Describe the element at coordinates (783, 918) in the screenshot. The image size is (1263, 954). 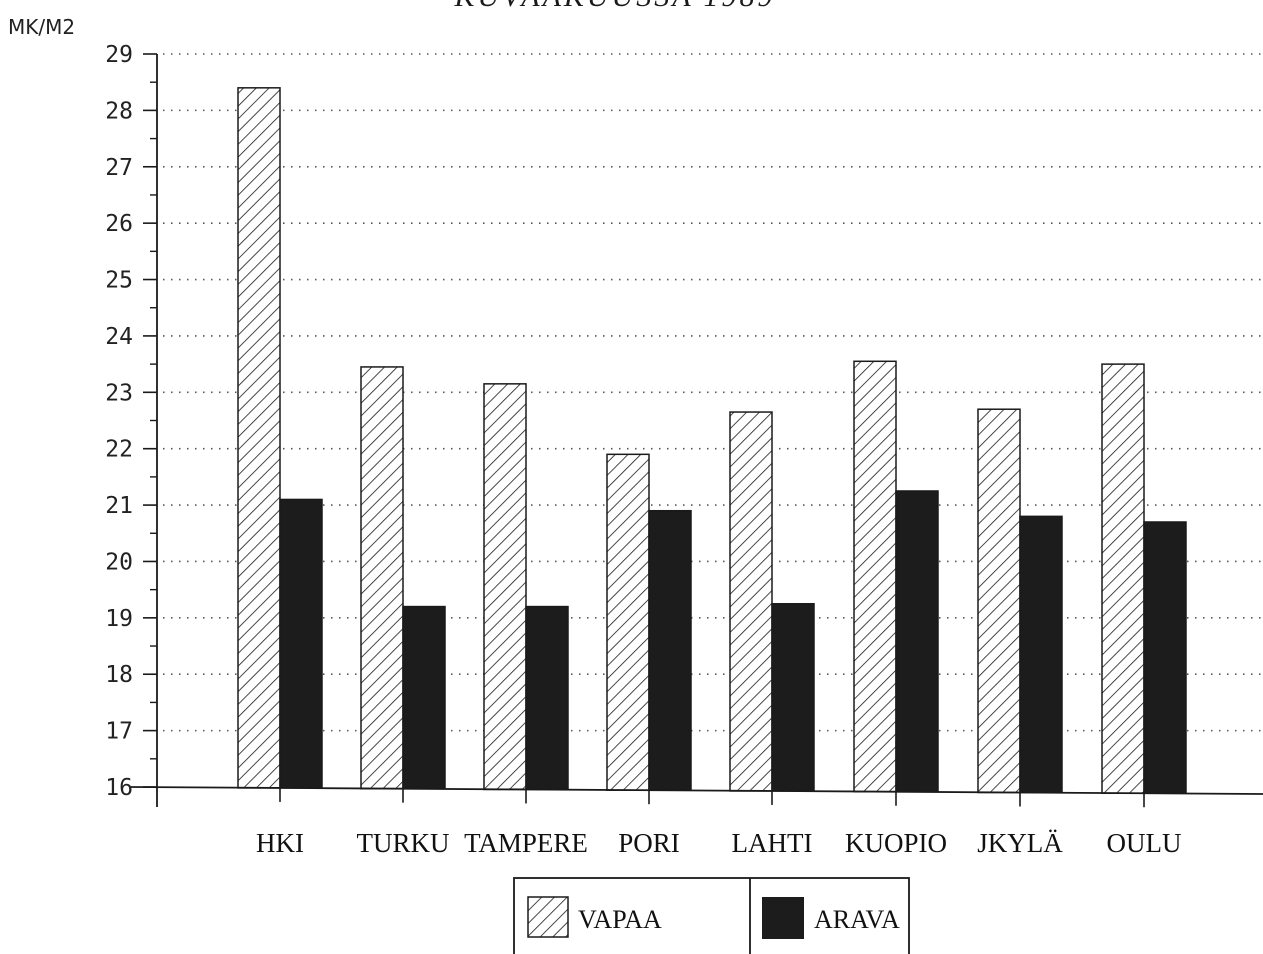
I see `legend-swatch-arava` at that location.